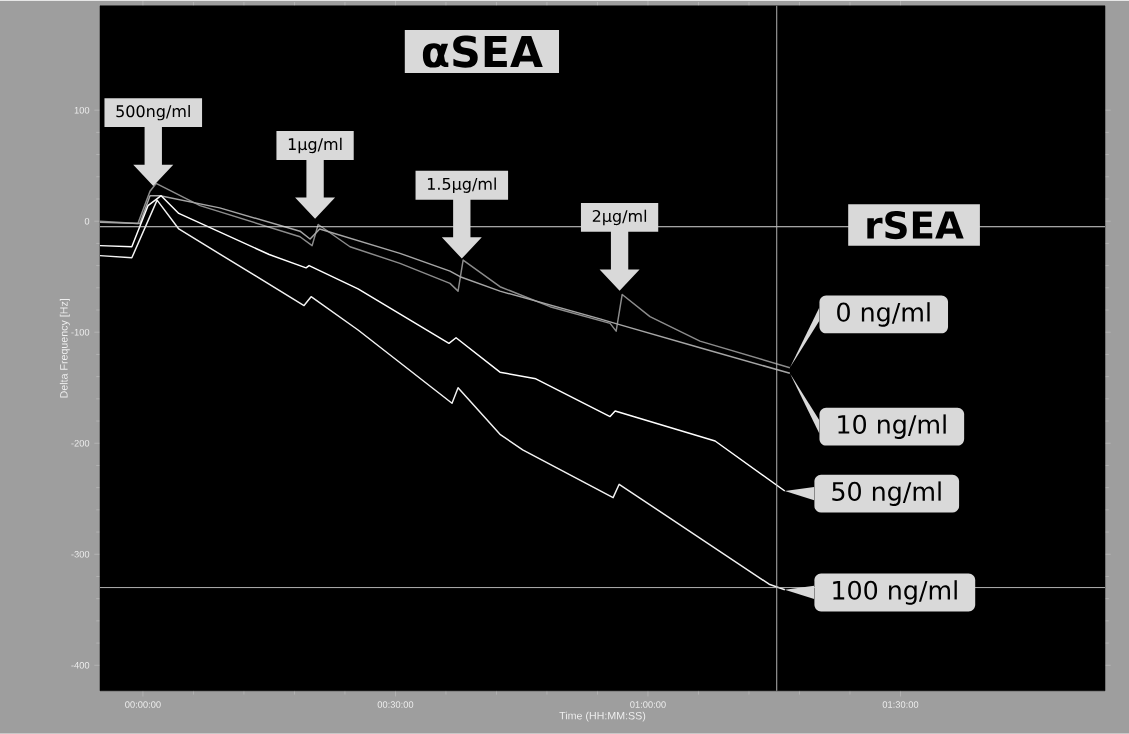 This screenshot has height=734, width=1129. Describe the element at coordinates (895, 592) in the screenshot. I see `series-label: 100 ng/ml` at that location.